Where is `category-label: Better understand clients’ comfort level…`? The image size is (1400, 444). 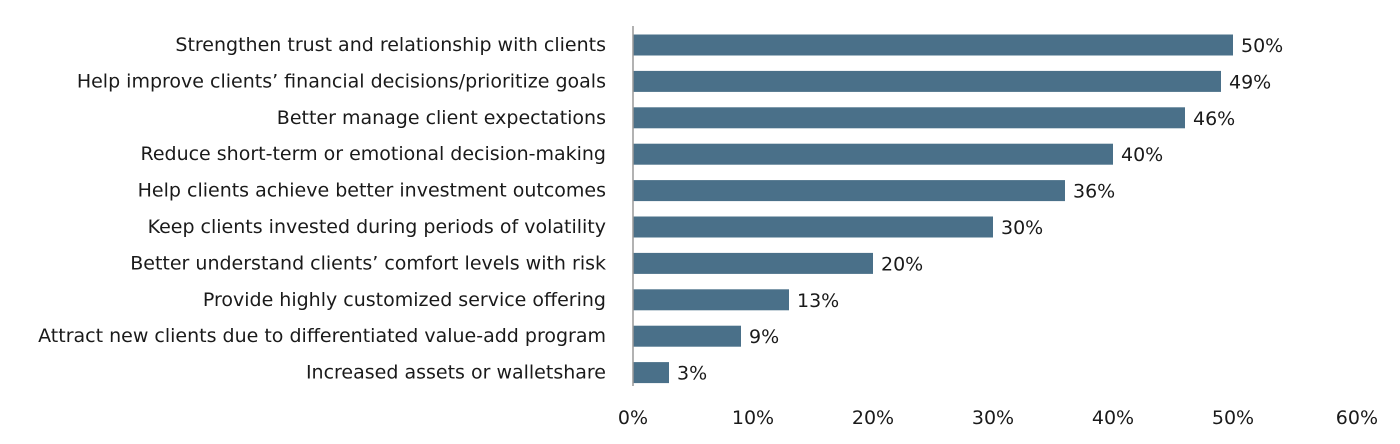
category-label: Better understand clients’ comfort level… is located at coordinates (368, 263).